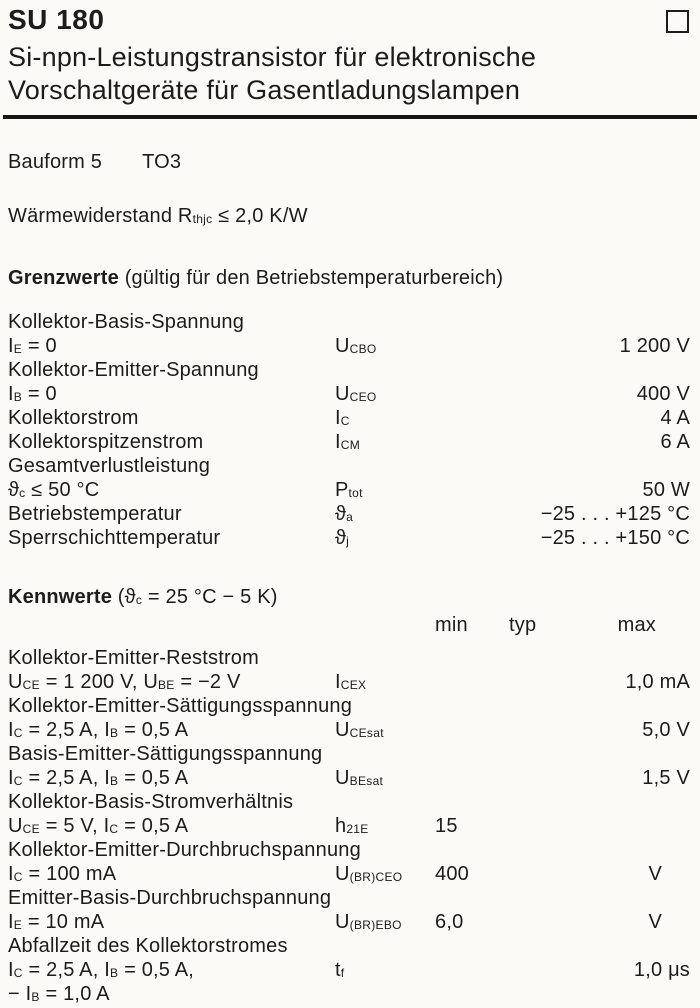 This screenshot has height=1008, width=700. What do you see at coordinates (359, 730) in the screenshot?
I see `param-symbol: UCEsat` at bounding box center [359, 730].